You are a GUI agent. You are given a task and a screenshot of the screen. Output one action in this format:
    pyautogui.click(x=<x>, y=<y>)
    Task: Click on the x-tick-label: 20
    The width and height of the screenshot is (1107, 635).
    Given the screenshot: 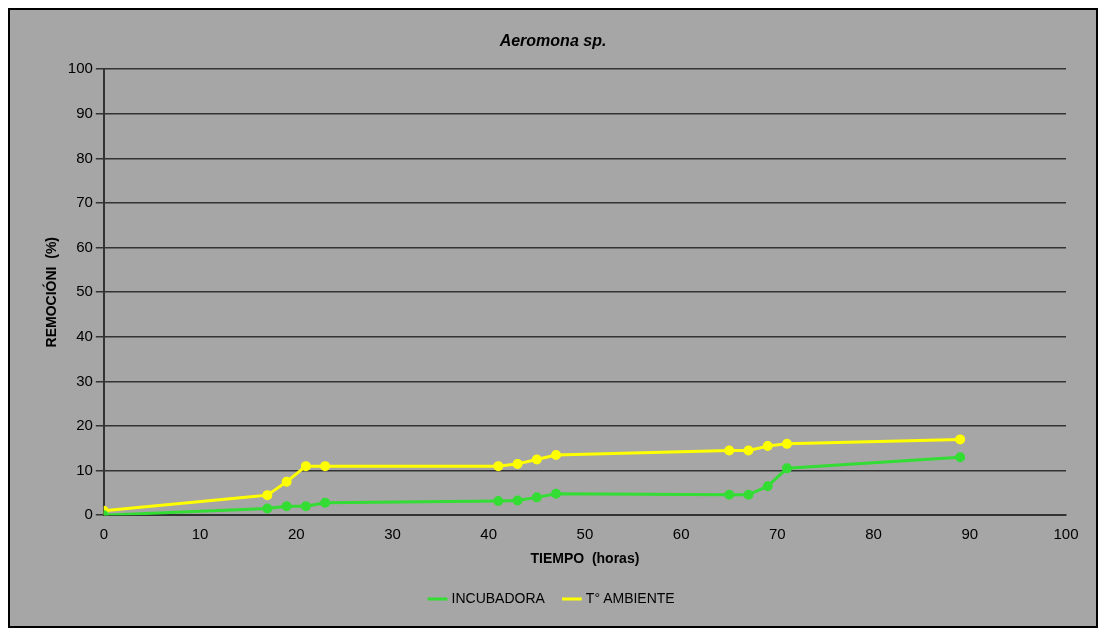 What is the action you would take?
    pyautogui.click(x=296, y=534)
    